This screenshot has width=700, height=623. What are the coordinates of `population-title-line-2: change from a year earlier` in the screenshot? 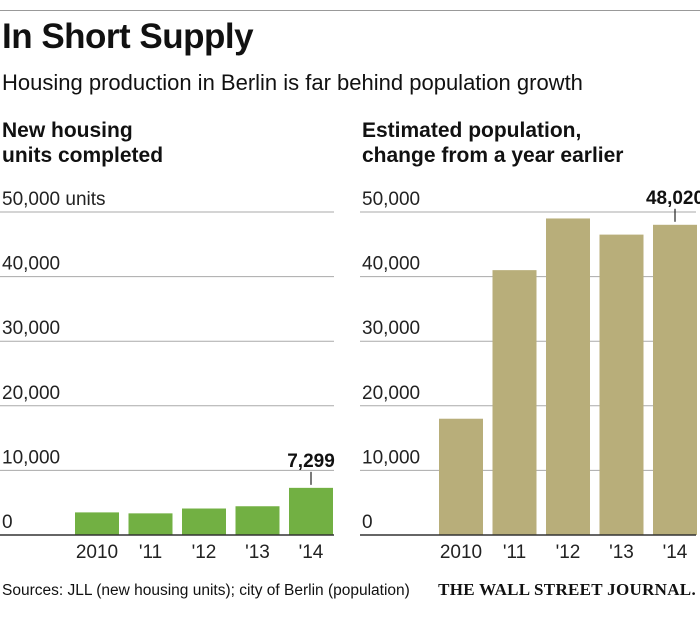 It's located at (493, 155).